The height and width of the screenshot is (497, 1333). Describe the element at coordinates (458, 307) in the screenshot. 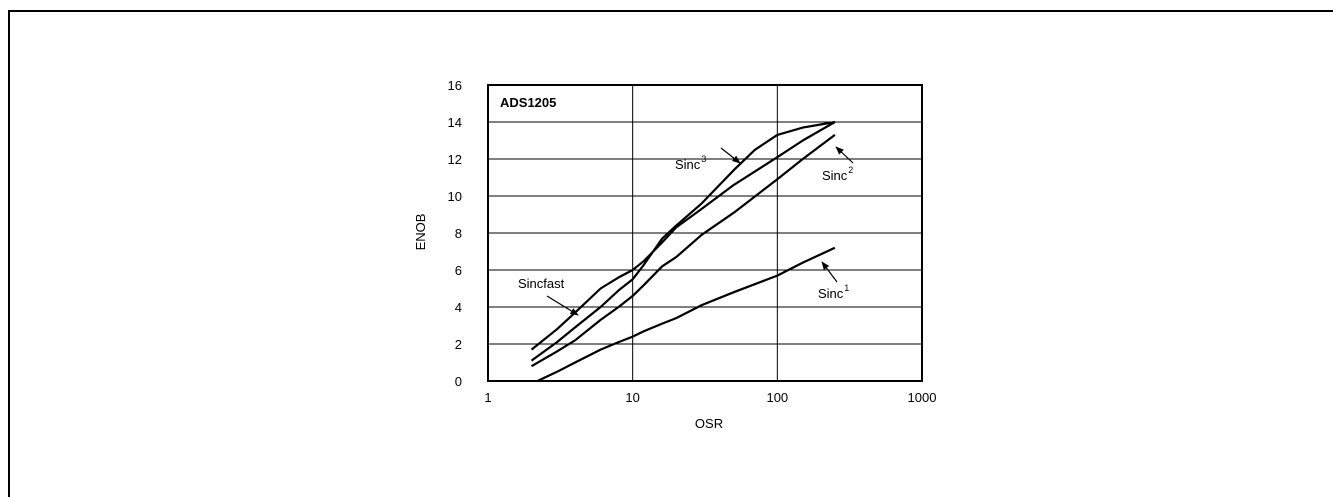

I see `y-tick-label: 4` at that location.